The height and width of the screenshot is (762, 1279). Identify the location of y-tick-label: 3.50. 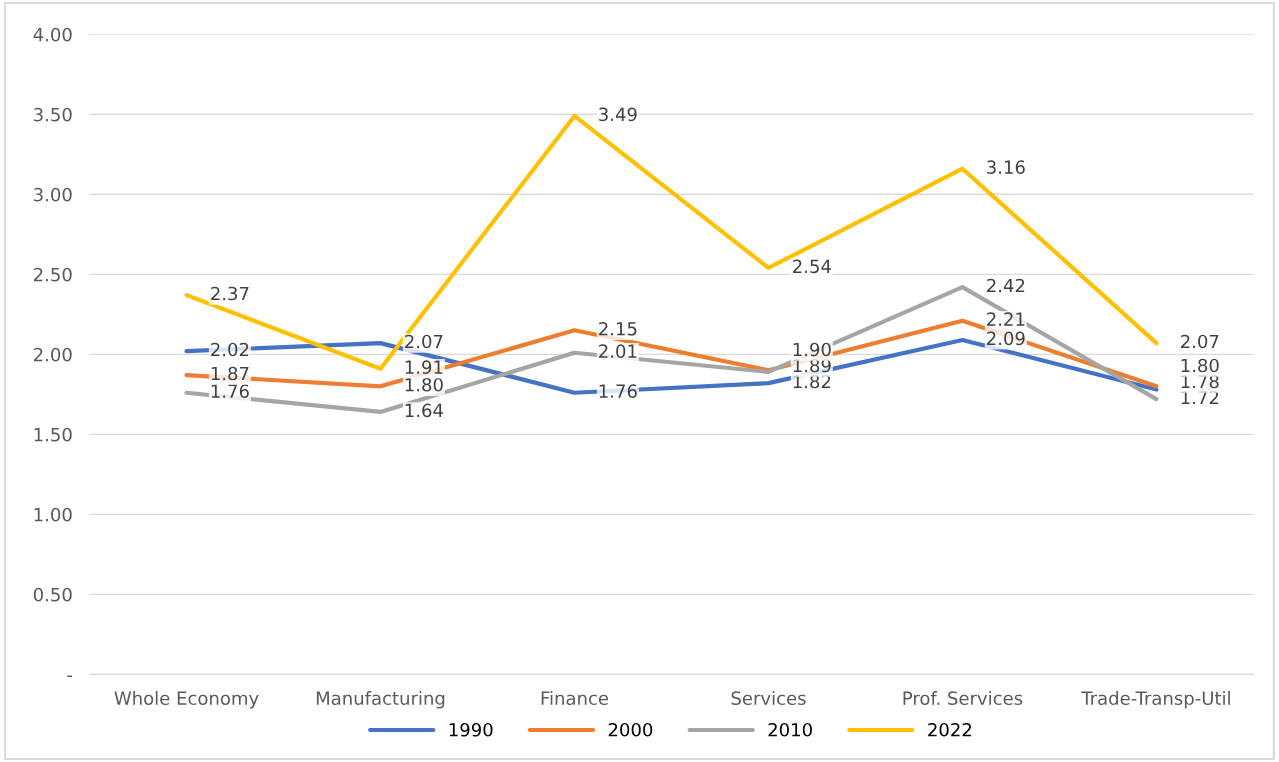
(53, 114).